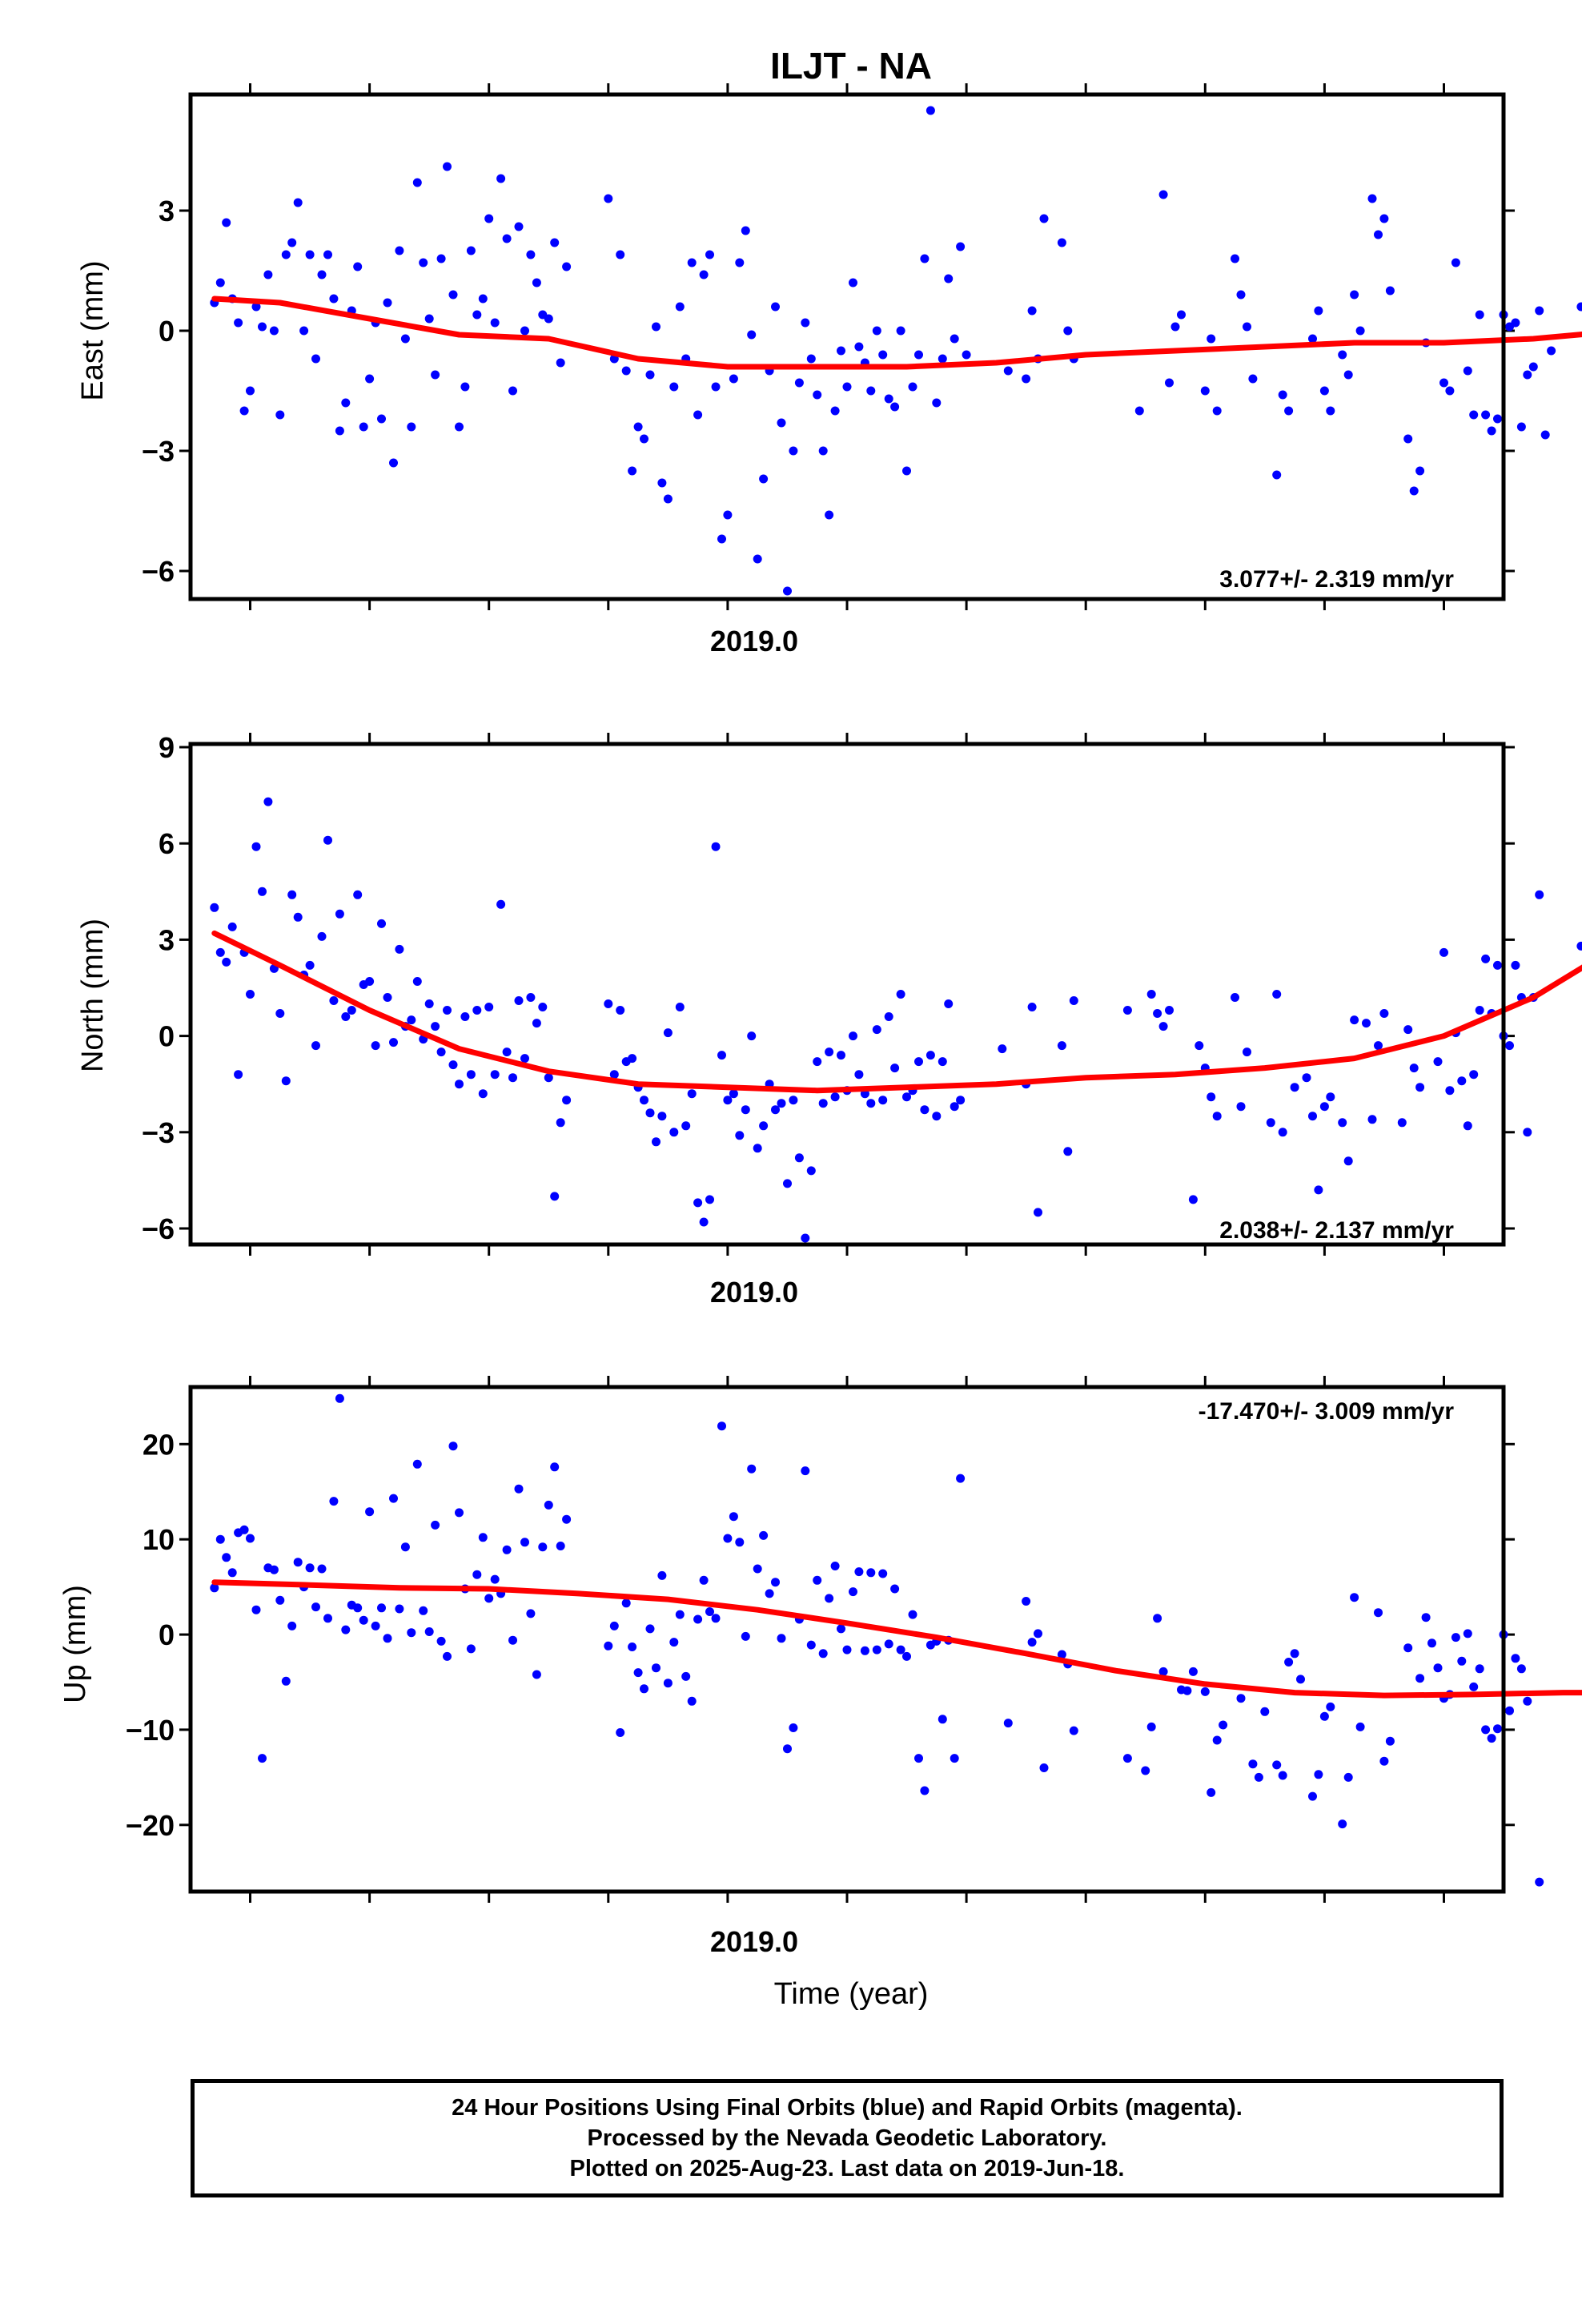 The image size is (1582, 2324). I want to click on north-y-tick-label: 3, so click(167, 939).